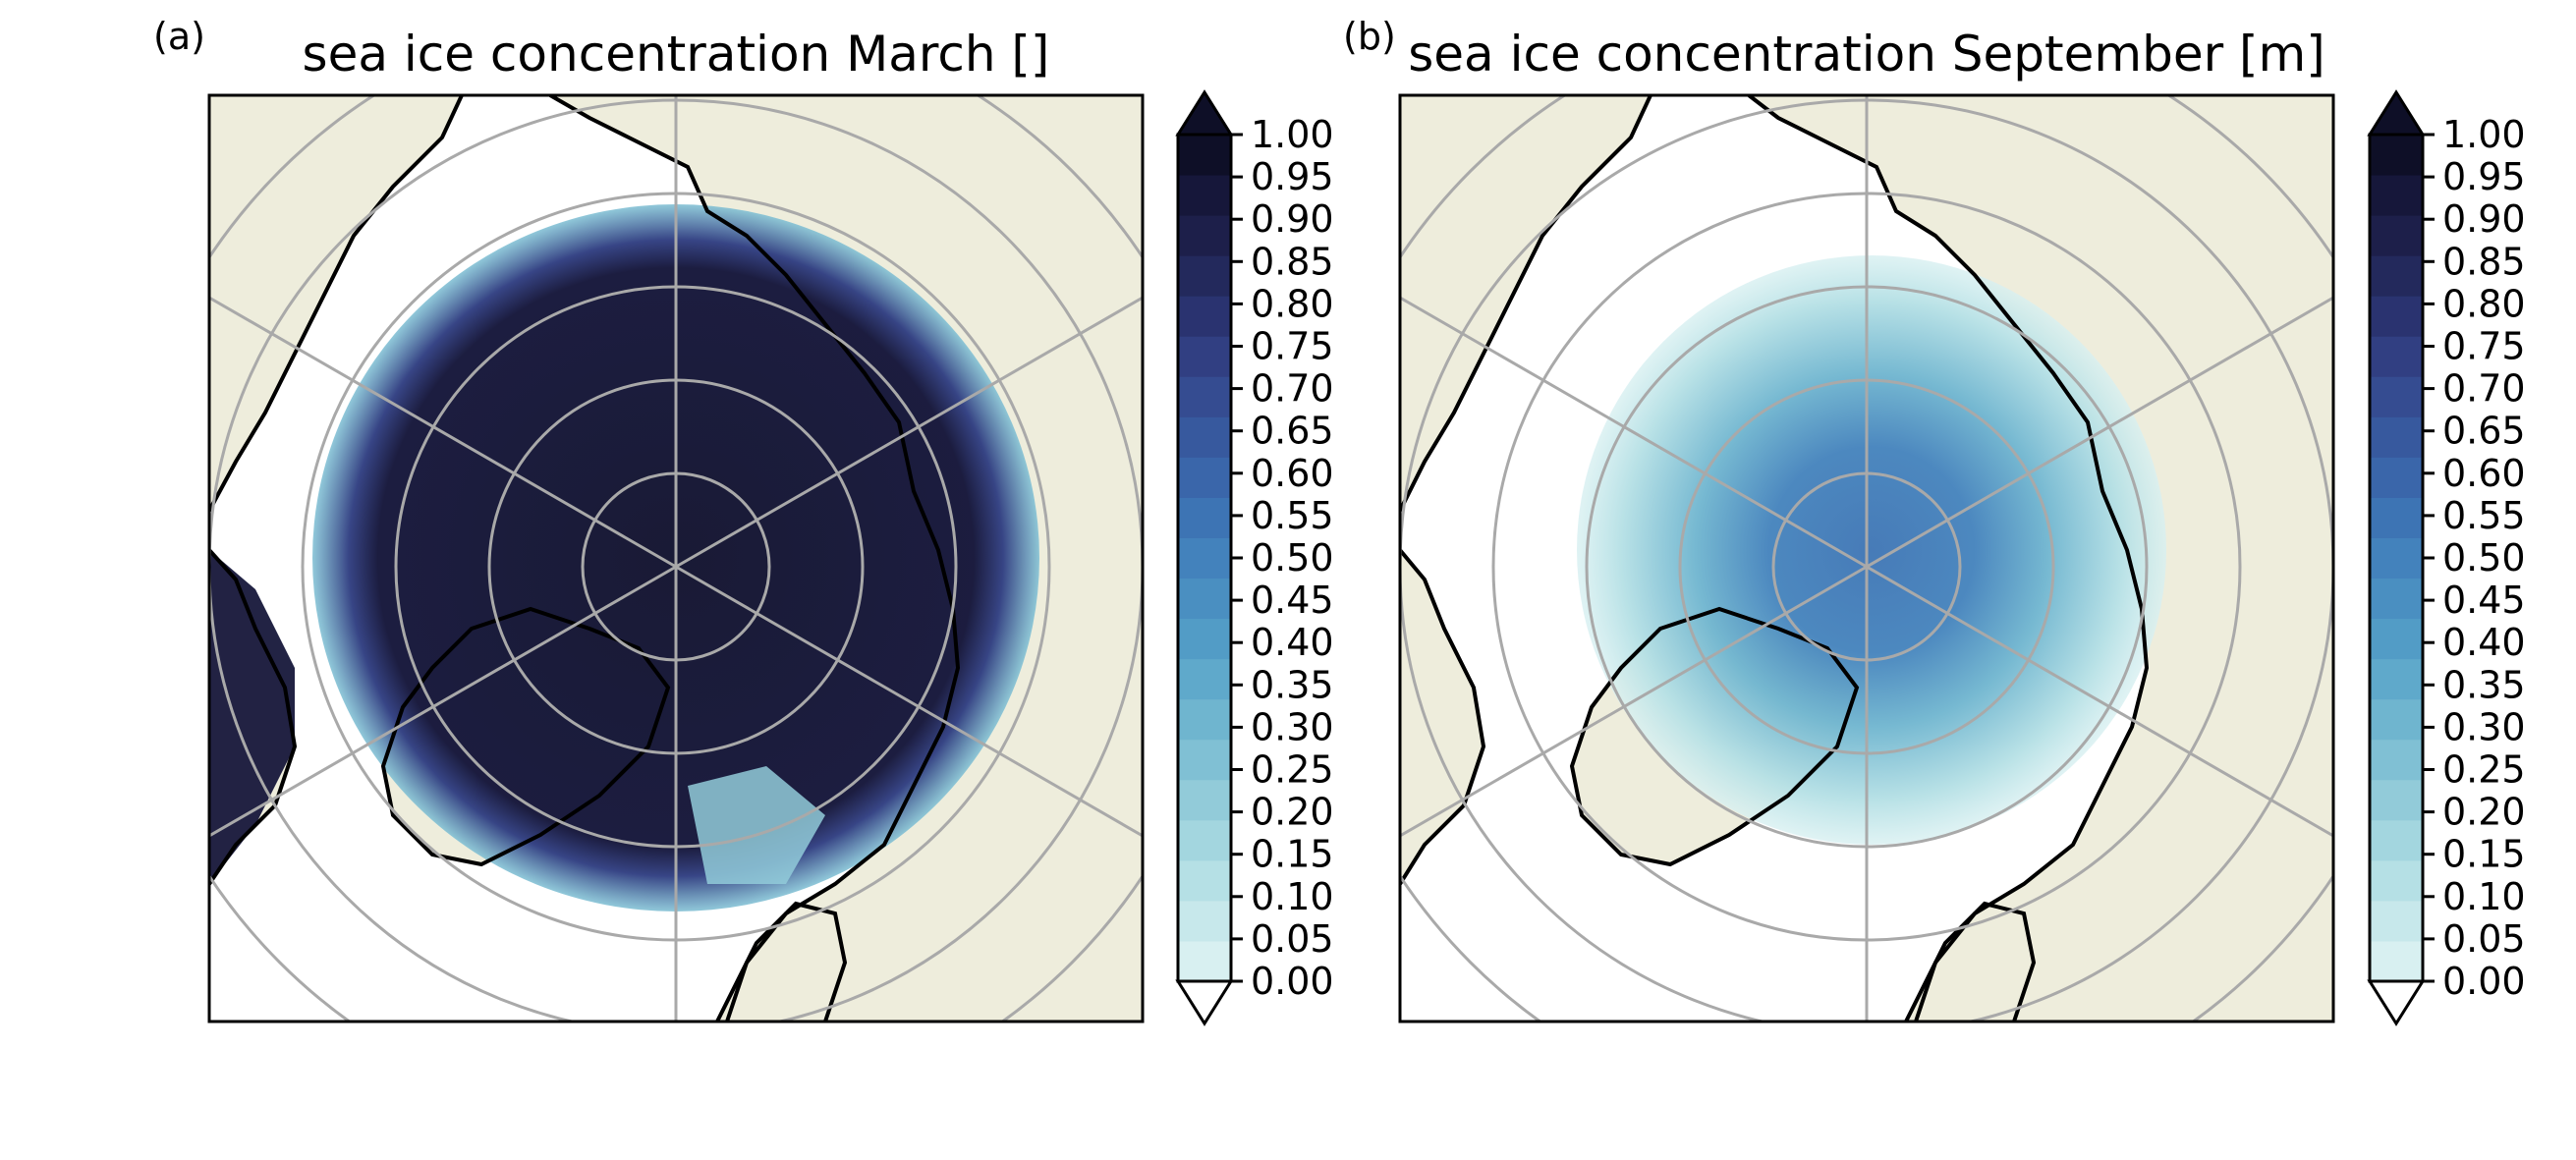 This screenshot has height=1160, width=2576. I want to click on sea-ice-labrador, so click(252, 717).